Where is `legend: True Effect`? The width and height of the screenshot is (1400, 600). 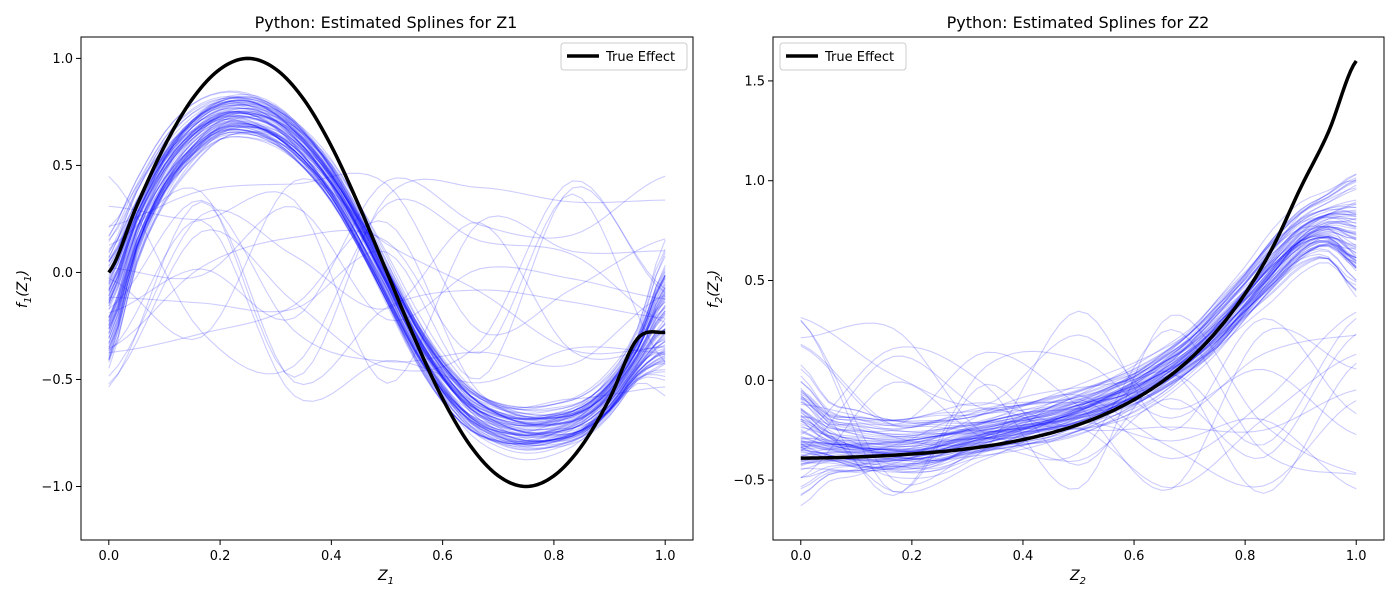 legend: True Effect is located at coordinates (843, 56).